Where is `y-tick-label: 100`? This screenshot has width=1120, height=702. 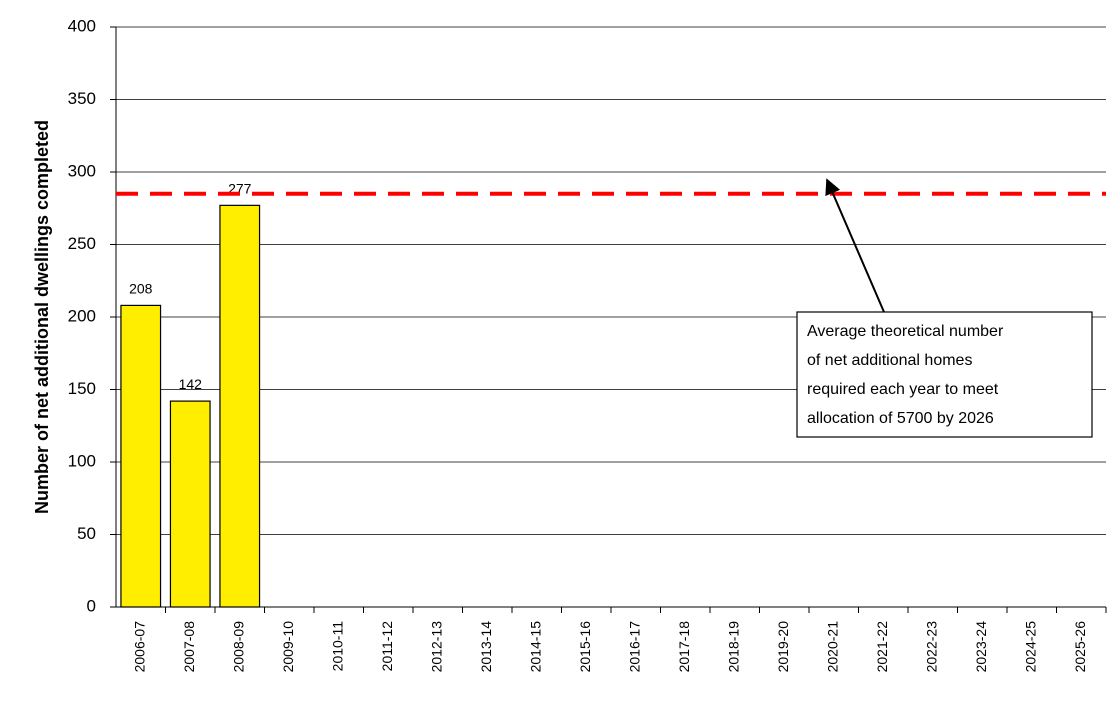 y-tick-label: 100 is located at coordinates (82, 460).